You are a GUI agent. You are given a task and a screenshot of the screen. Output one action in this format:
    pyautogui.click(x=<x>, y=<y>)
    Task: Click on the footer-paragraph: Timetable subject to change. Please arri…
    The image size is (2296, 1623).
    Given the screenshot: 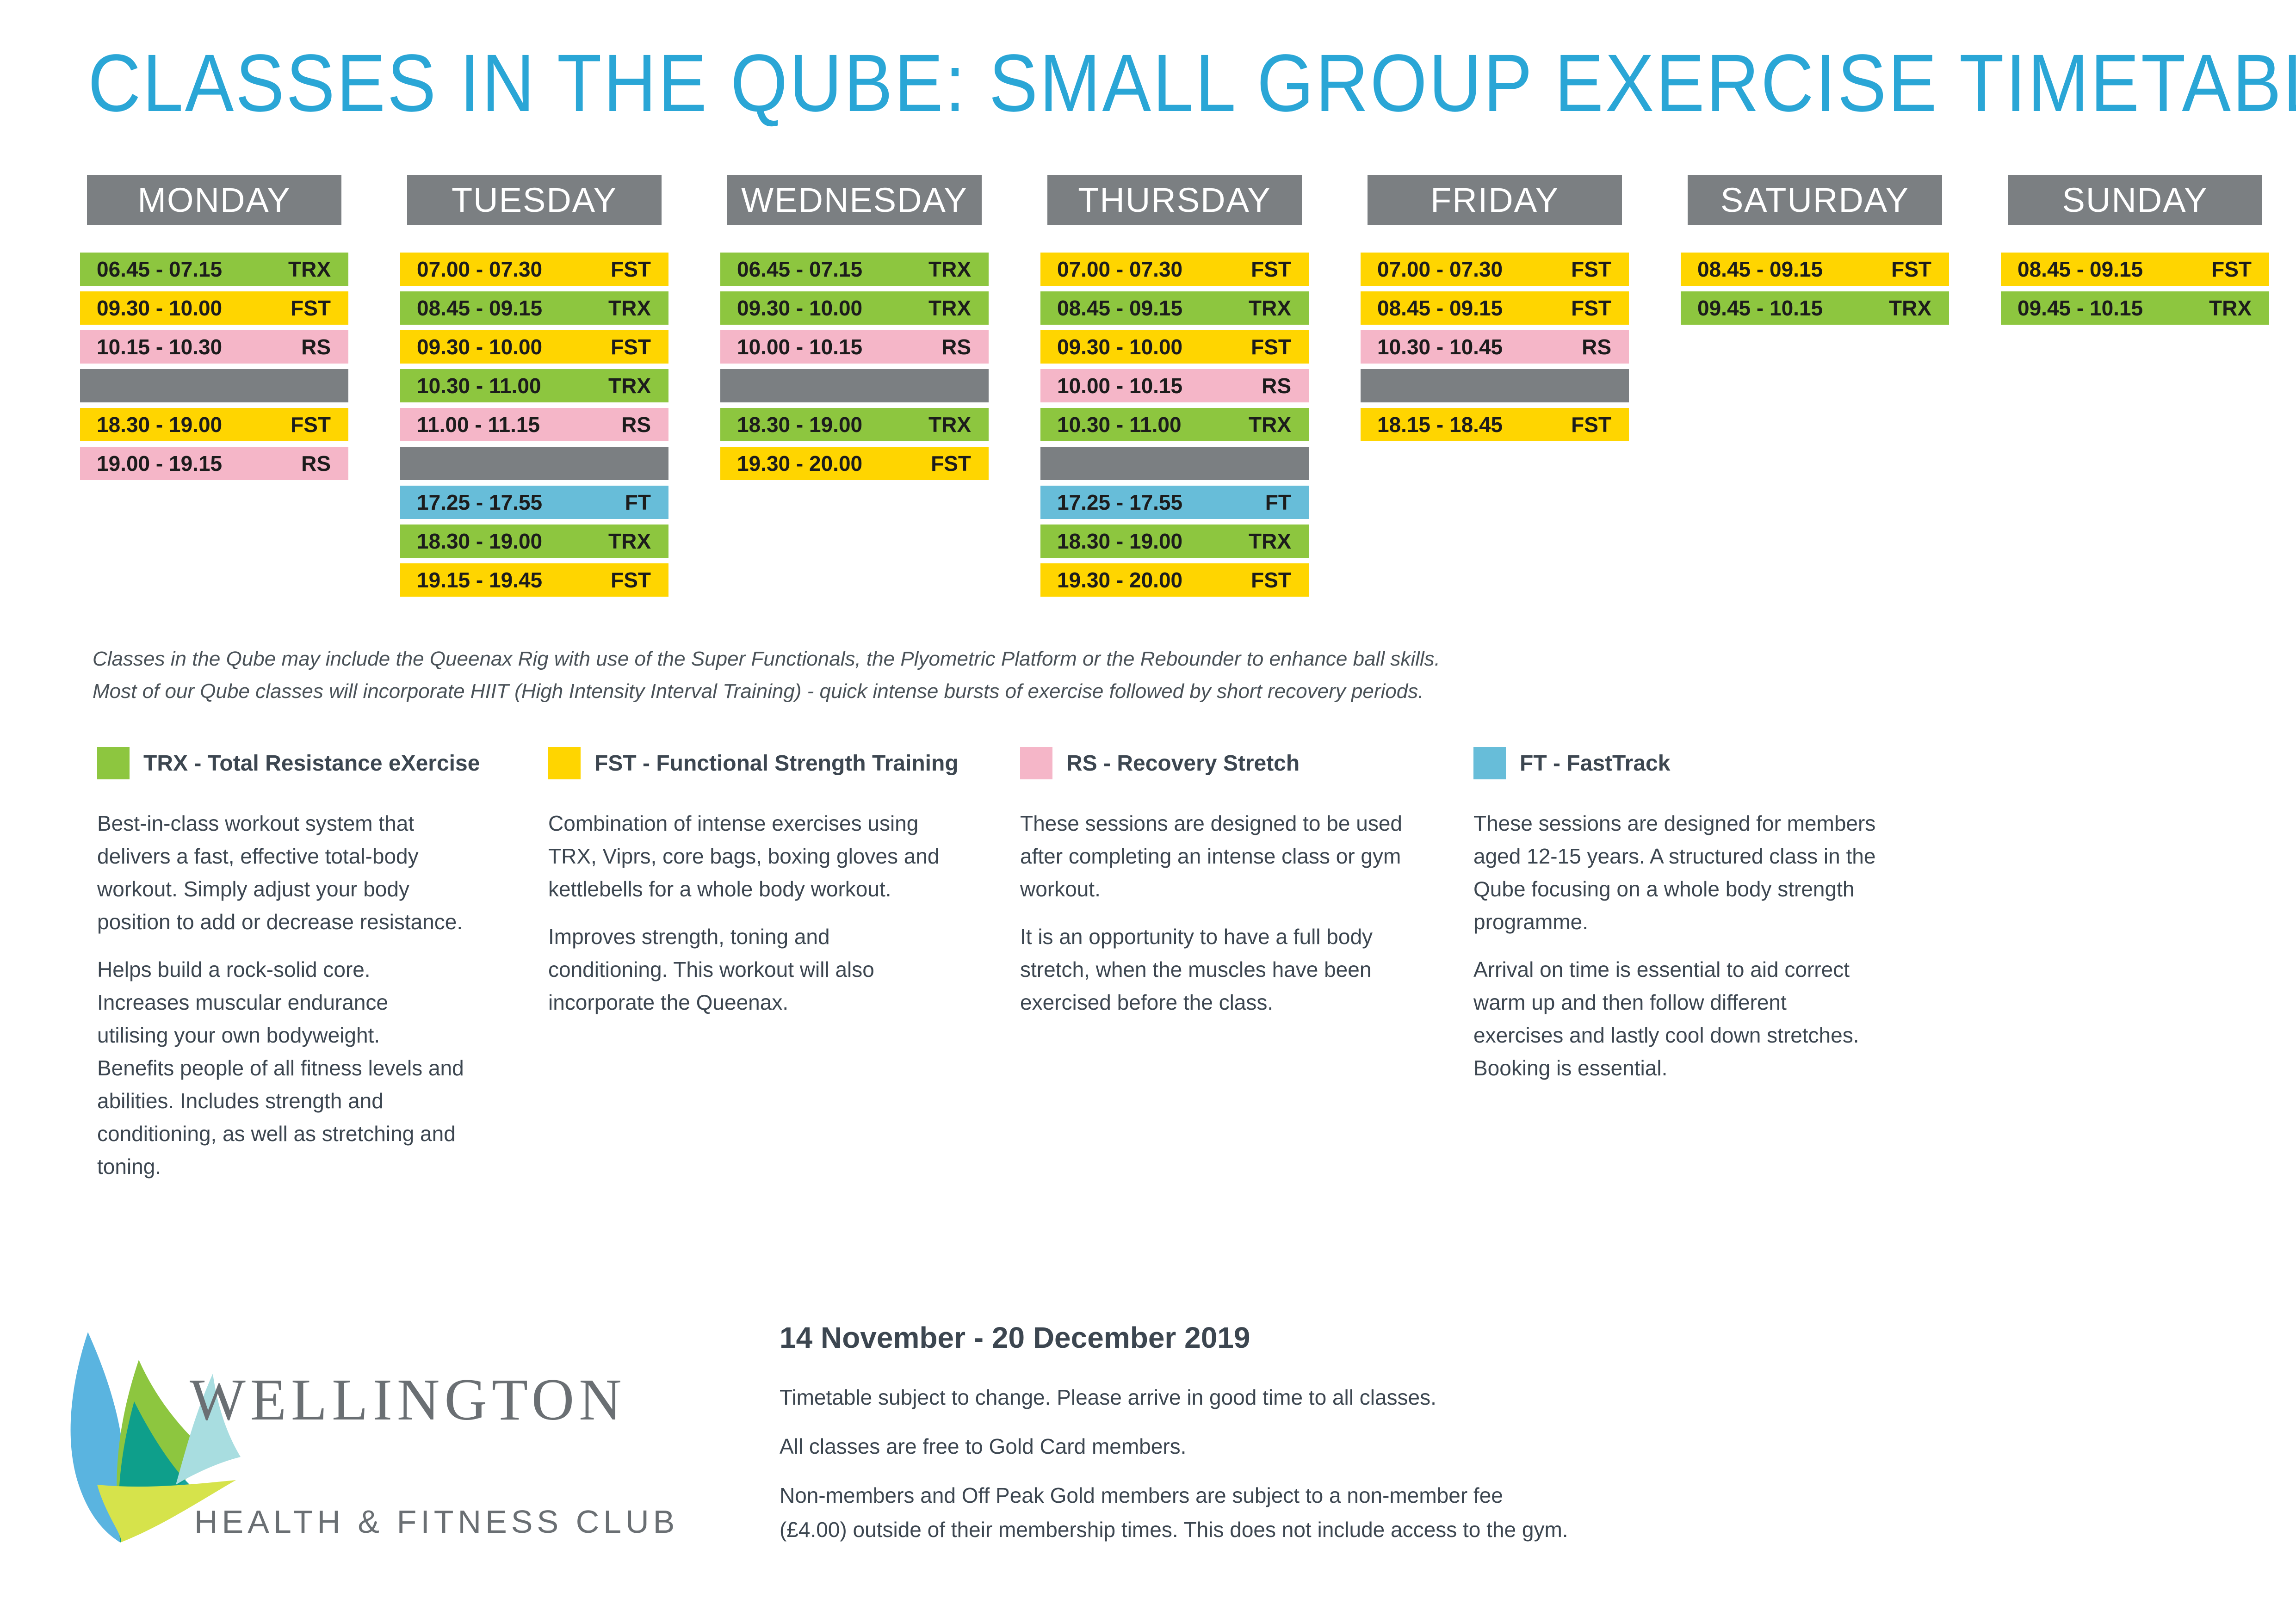 What is the action you would take?
    pyautogui.click(x=1174, y=1397)
    